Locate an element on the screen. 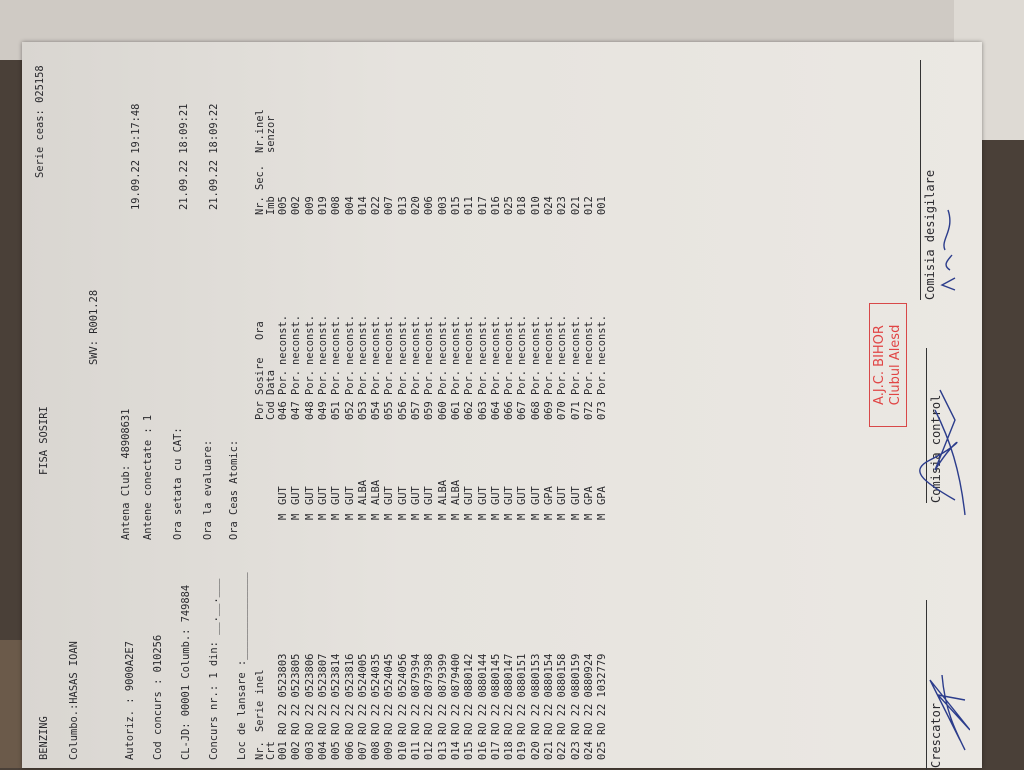 The image size is (1024, 770). table-row: 004 RO 22 0523807 M GUT 049 Por. neconst. 019 is located at coordinates (323, 410).